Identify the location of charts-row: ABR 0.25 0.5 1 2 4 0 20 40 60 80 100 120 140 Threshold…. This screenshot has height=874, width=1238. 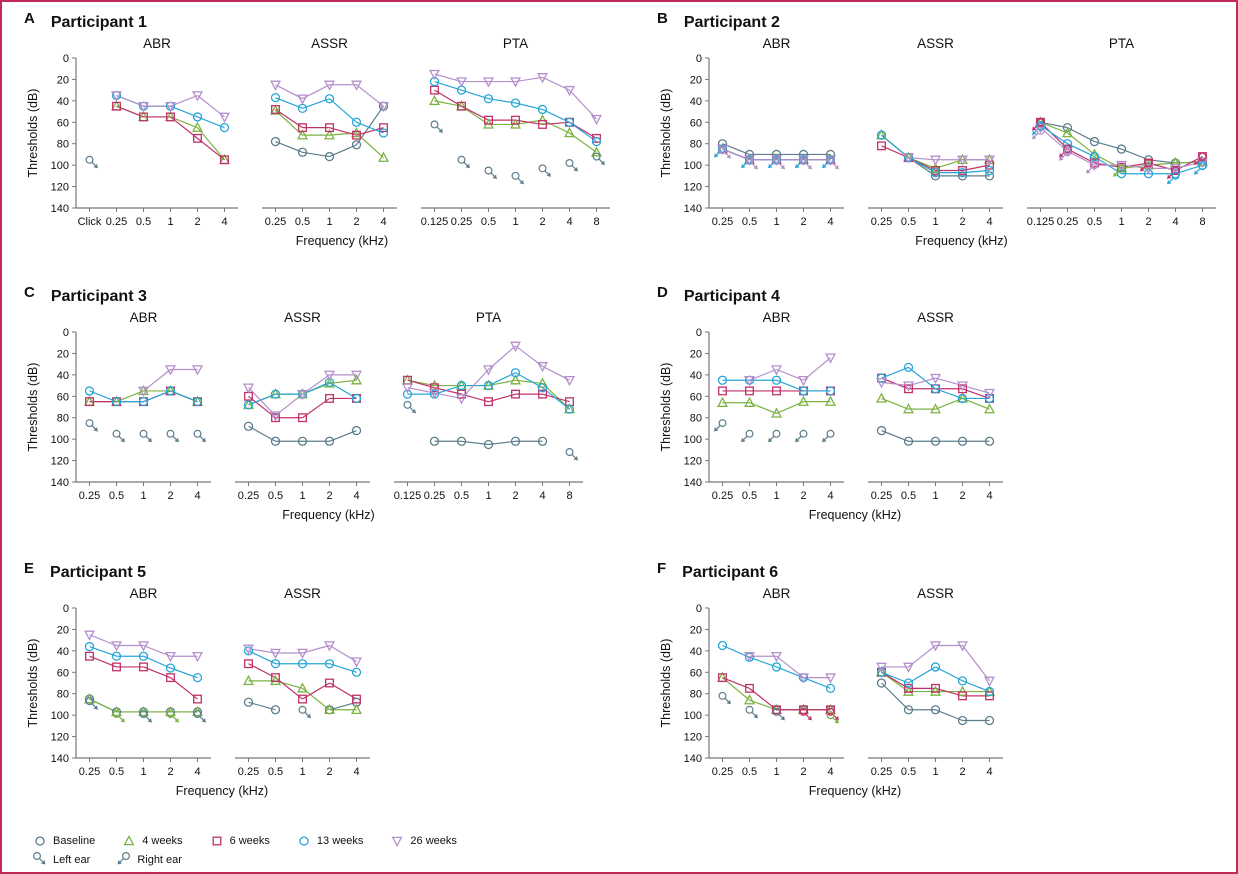
(835, 684).